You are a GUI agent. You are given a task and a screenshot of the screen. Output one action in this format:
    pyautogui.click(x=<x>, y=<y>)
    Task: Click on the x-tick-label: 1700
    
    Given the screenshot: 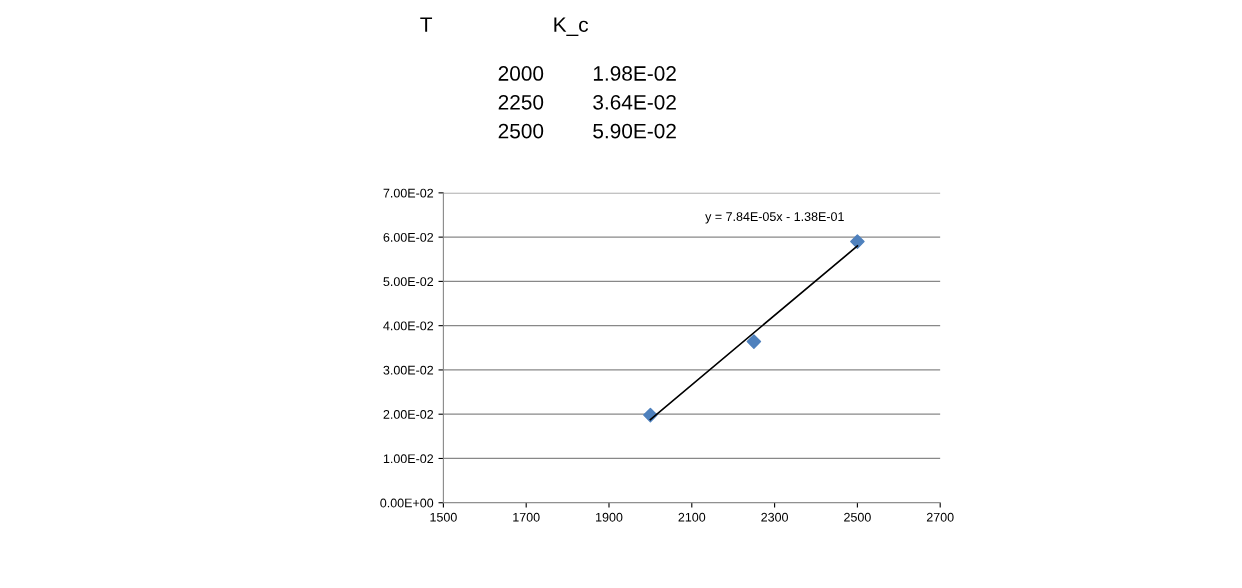 What is the action you would take?
    pyautogui.click(x=526, y=517)
    